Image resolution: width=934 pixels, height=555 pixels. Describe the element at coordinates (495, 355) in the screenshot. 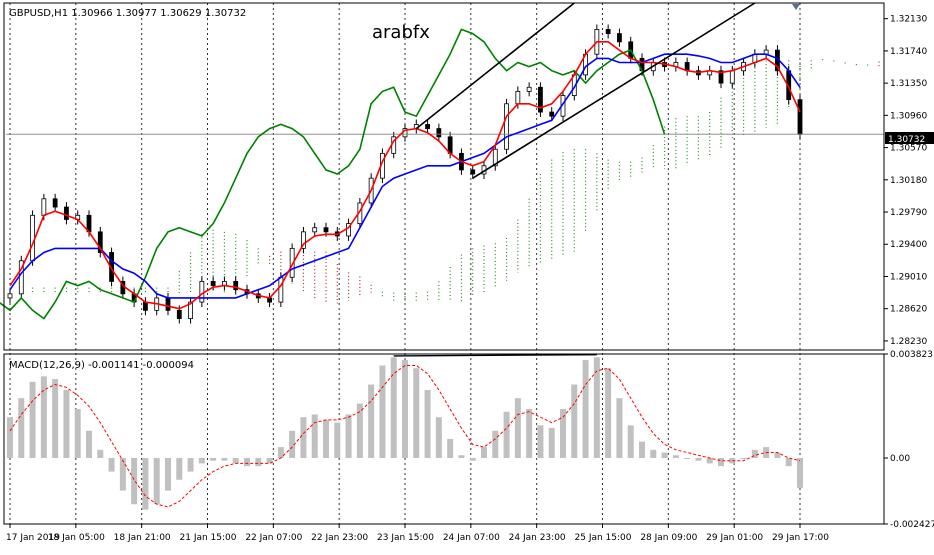

I see `macd-divergence-line` at that location.